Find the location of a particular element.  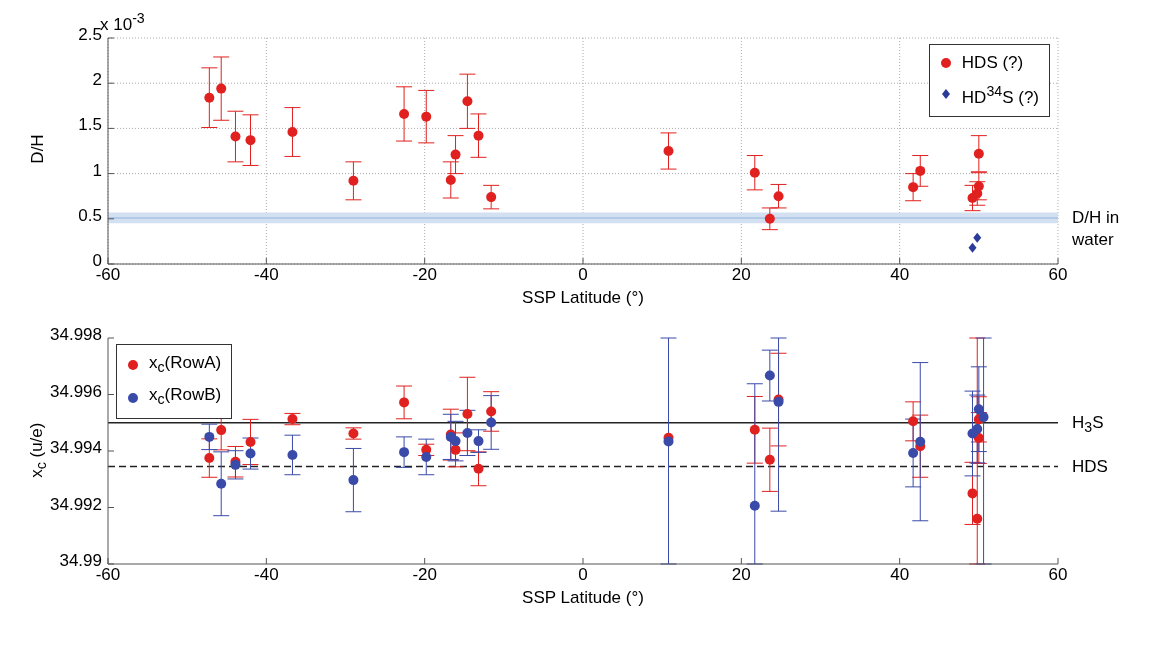

text: x 10$^{-3}$ is located at coordinates (122, 22).